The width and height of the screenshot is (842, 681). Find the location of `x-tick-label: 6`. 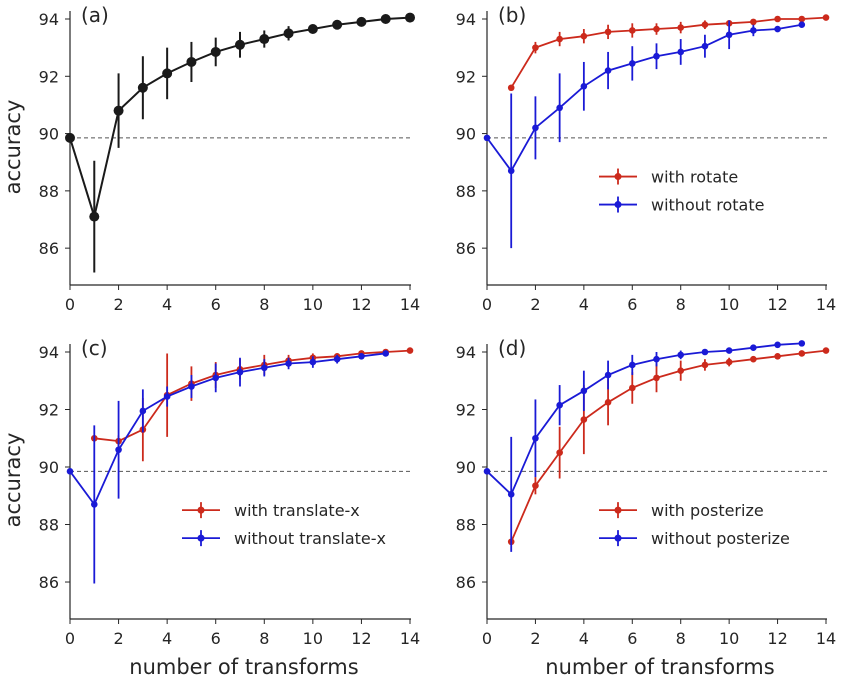

x-tick-label: 6 is located at coordinates (216, 304).